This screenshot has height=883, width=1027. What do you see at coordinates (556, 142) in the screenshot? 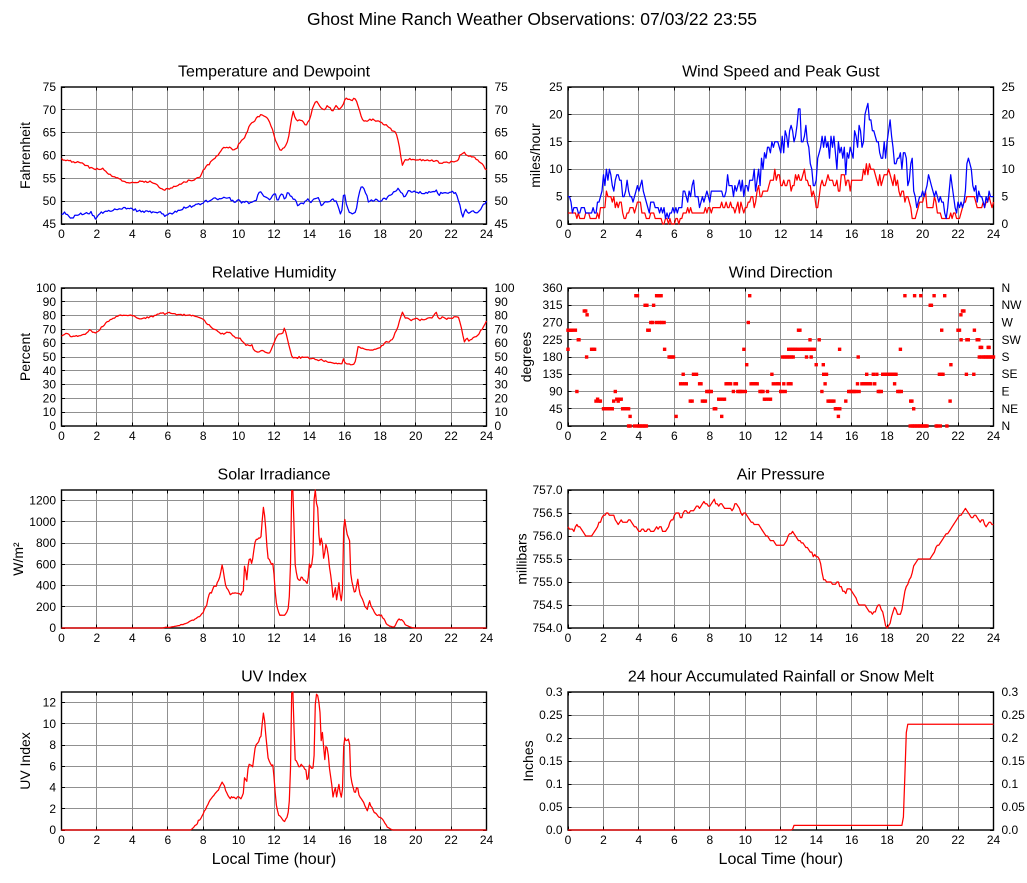
I see `svg-text: 15` at bounding box center [556, 142].